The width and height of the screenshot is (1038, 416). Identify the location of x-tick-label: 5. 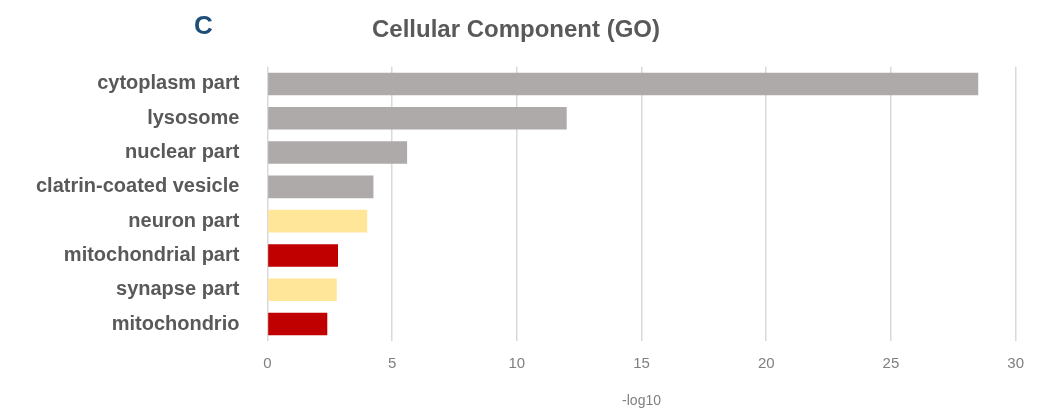
(392, 363).